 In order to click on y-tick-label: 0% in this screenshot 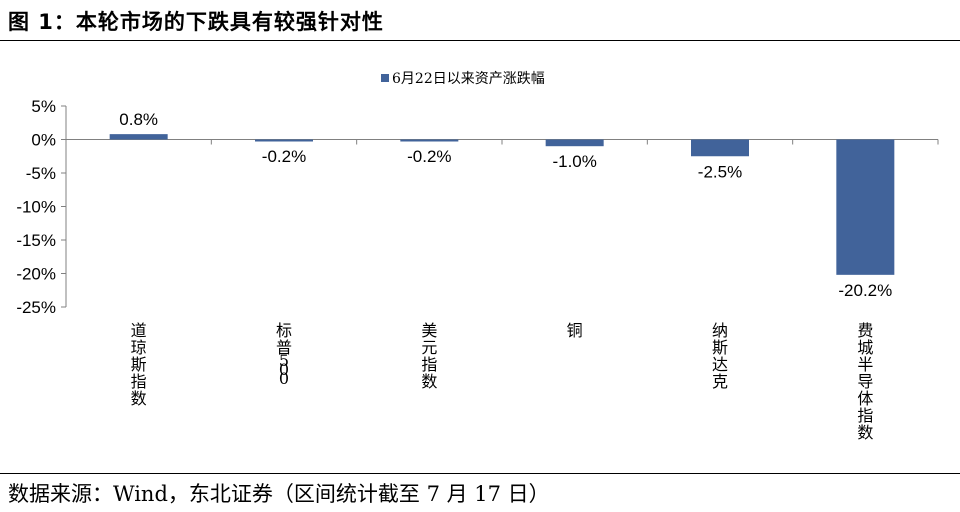, I will do `click(43, 140)`.